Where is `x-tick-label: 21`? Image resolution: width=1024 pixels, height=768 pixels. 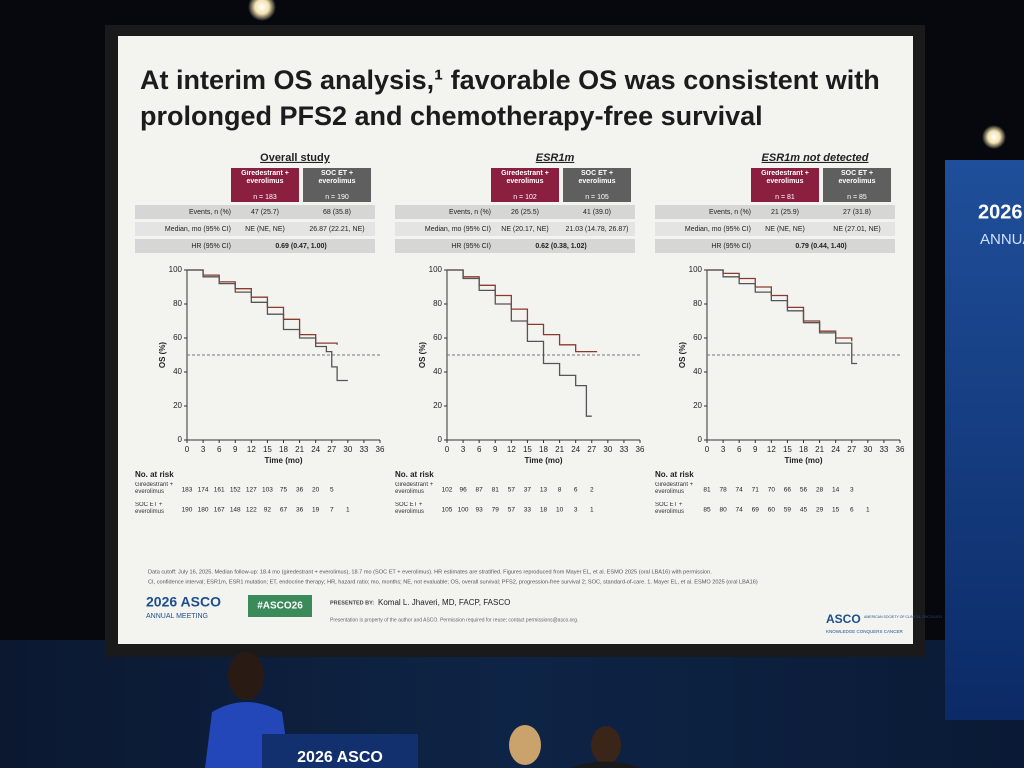
x-tick-label: 21 is located at coordinates (299, 449).